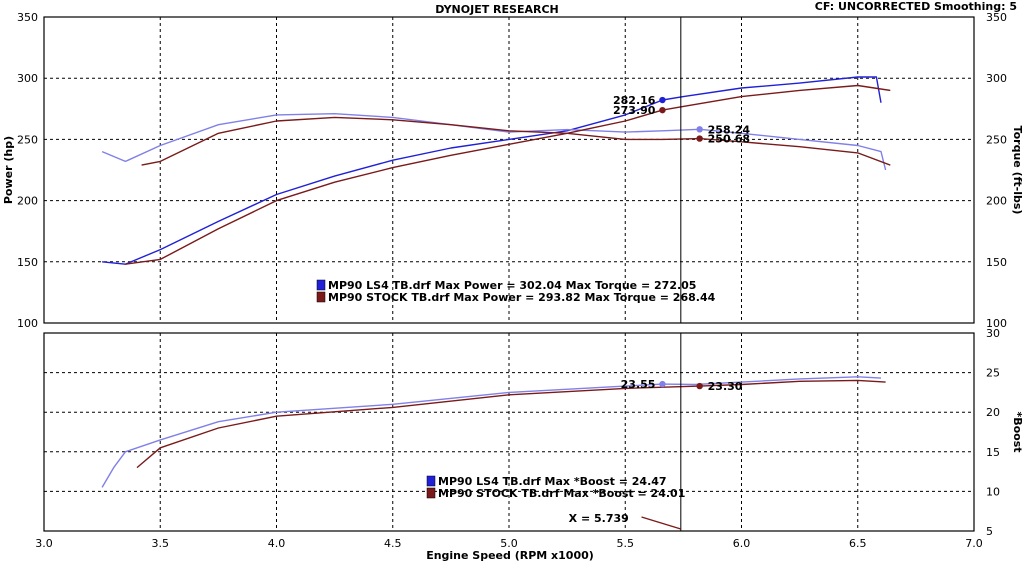  Describe the element at coordinates (277, 543) in the screenshot. I see `x-tick-label: 4.0` at that location.